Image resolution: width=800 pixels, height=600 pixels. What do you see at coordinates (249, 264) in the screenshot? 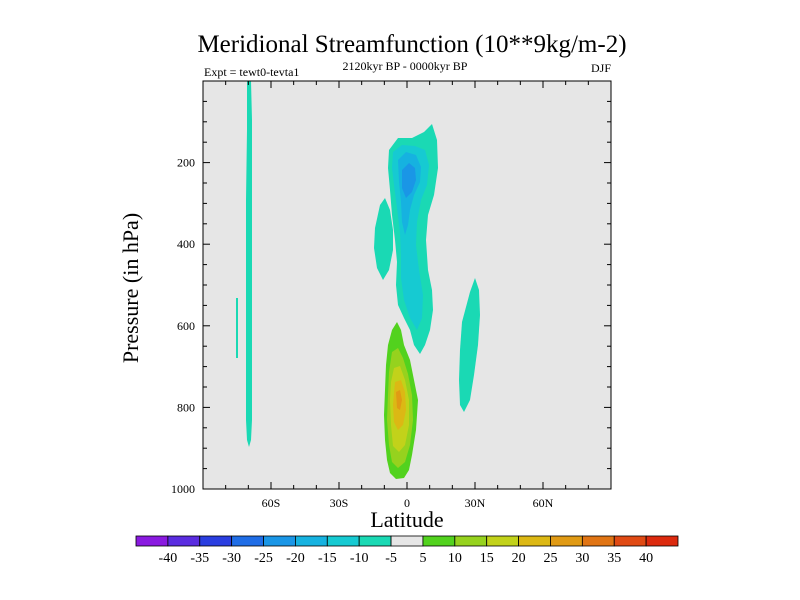
I see `negative-strip-60s` at bounding box center [249, 264].